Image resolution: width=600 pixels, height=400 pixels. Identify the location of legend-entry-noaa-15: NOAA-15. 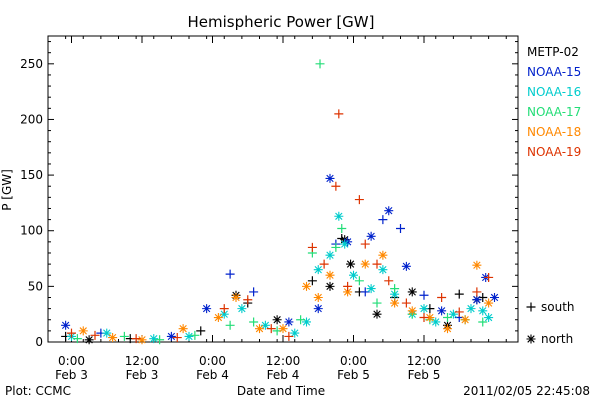
(554, 72).